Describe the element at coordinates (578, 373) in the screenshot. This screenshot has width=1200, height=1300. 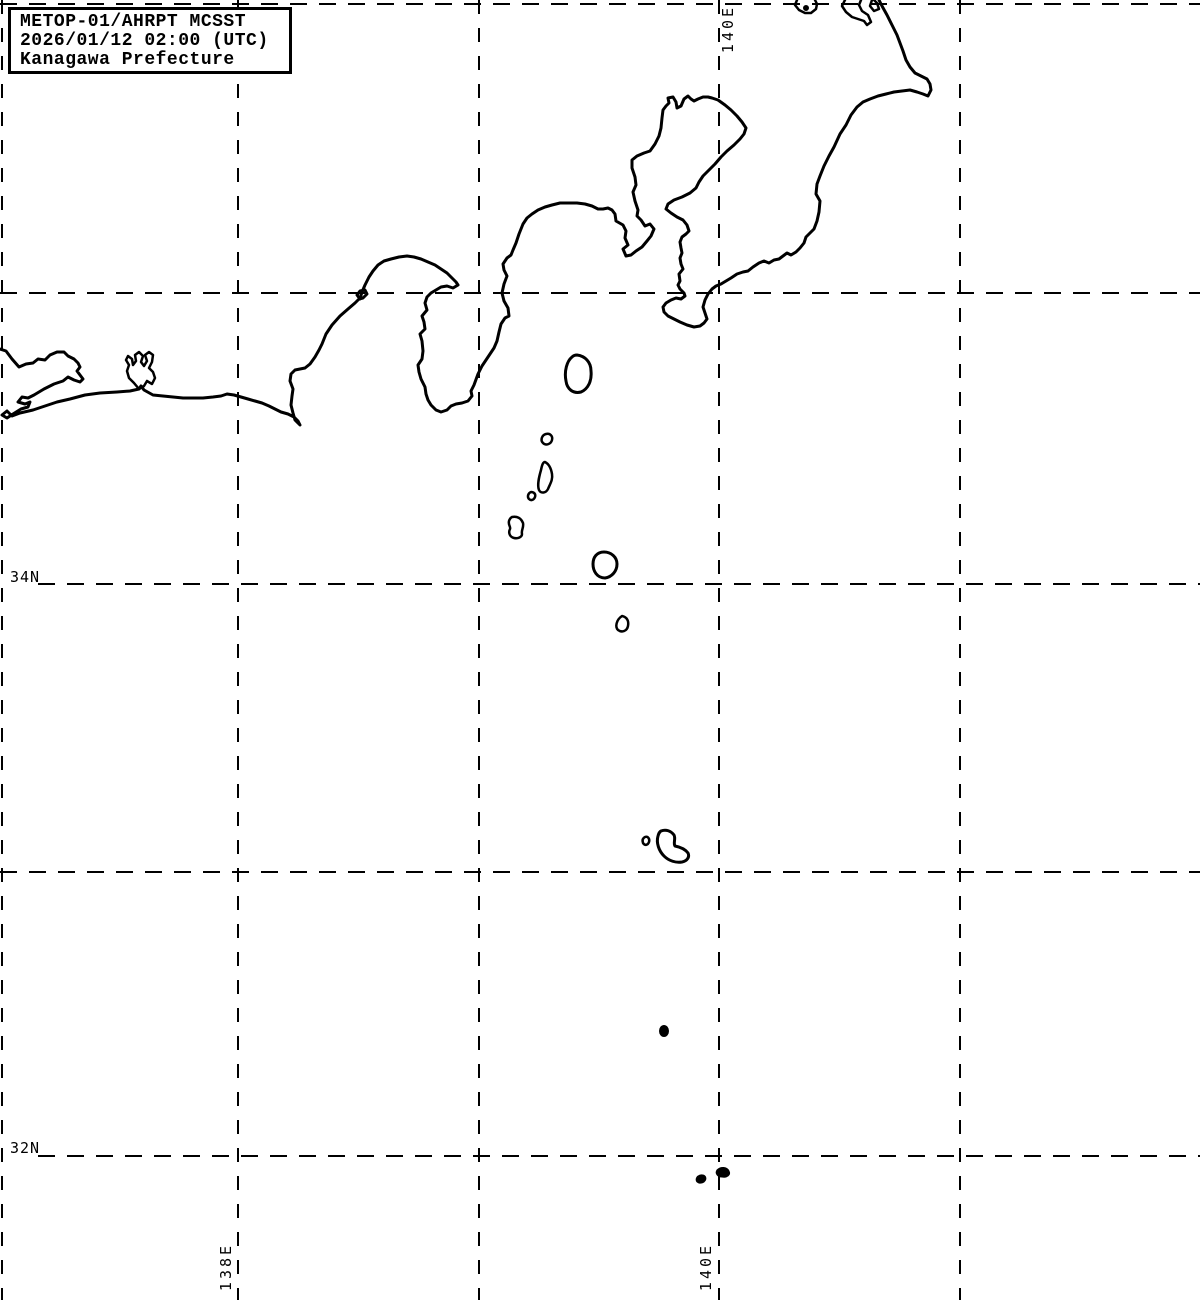
I see `oshima-island` at that location.